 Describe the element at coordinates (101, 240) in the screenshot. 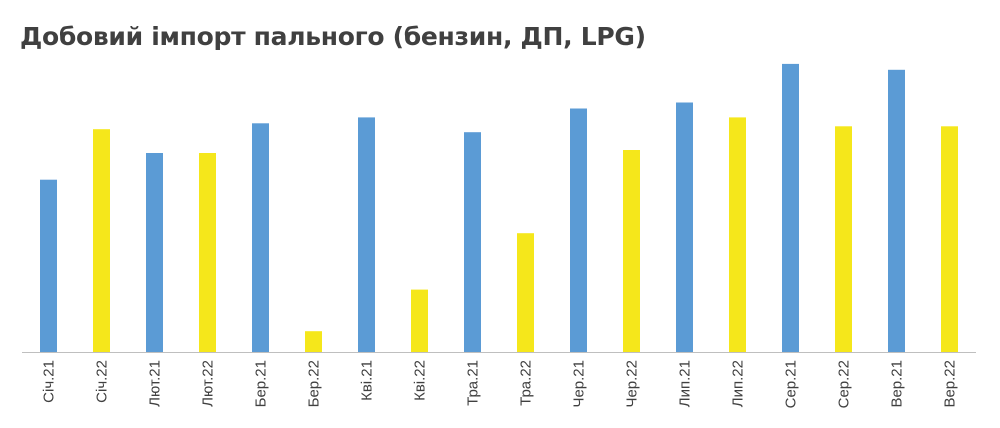

I see `bar-Січ.22` at that location.